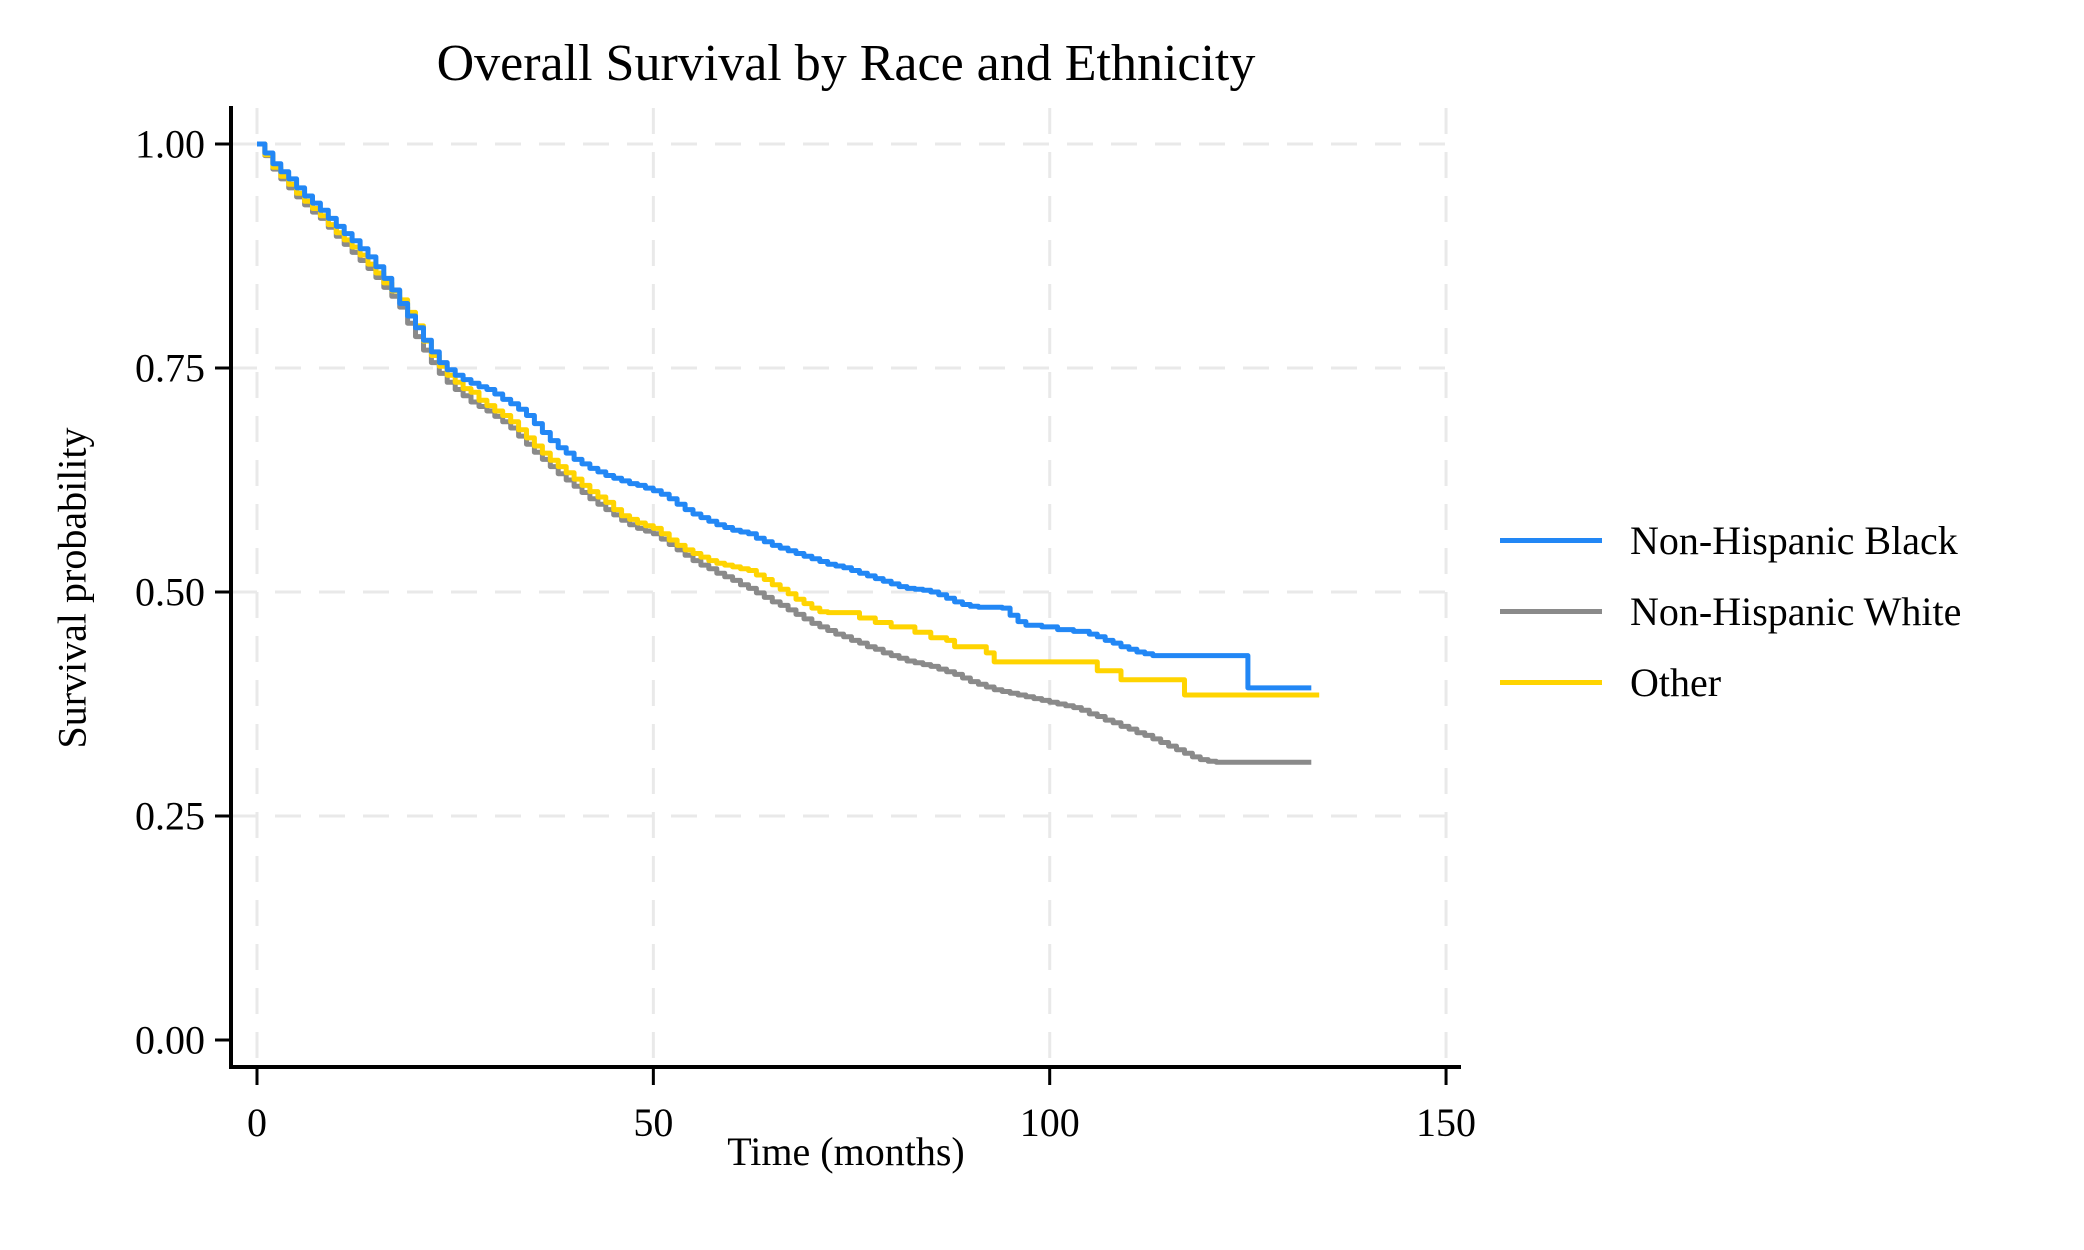 The image size is (2084, 1250). Describe the element at coordinates (1446, 1122) in the screenshot. I see `x-tick-label: 150` at that location.